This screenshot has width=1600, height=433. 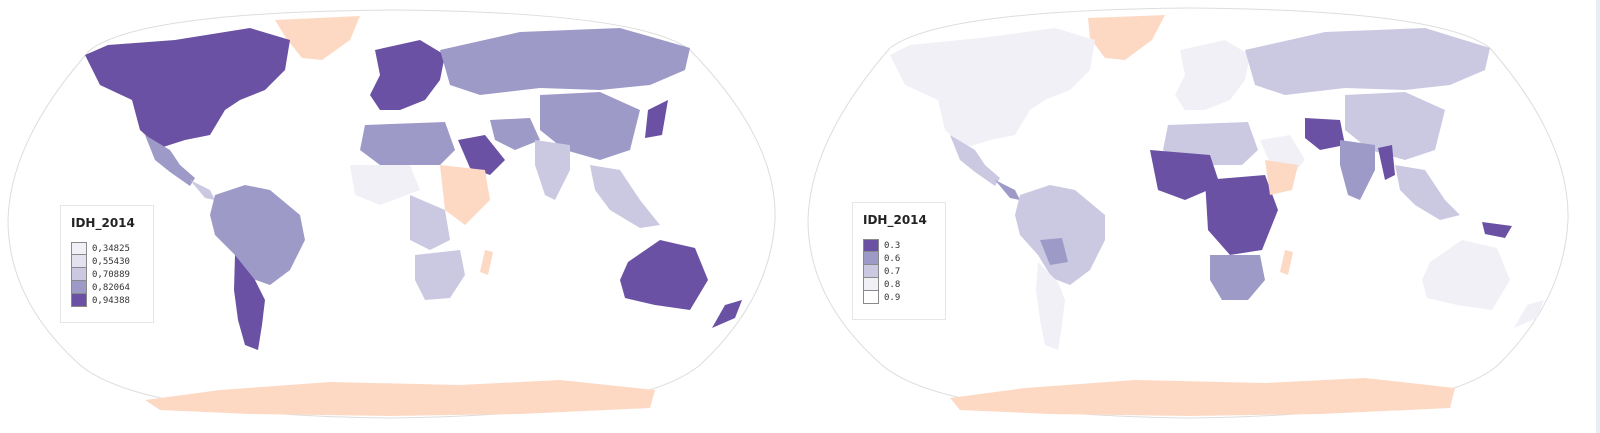 I want to click on legend-label: 0,55430, so click(x=111, y=261).